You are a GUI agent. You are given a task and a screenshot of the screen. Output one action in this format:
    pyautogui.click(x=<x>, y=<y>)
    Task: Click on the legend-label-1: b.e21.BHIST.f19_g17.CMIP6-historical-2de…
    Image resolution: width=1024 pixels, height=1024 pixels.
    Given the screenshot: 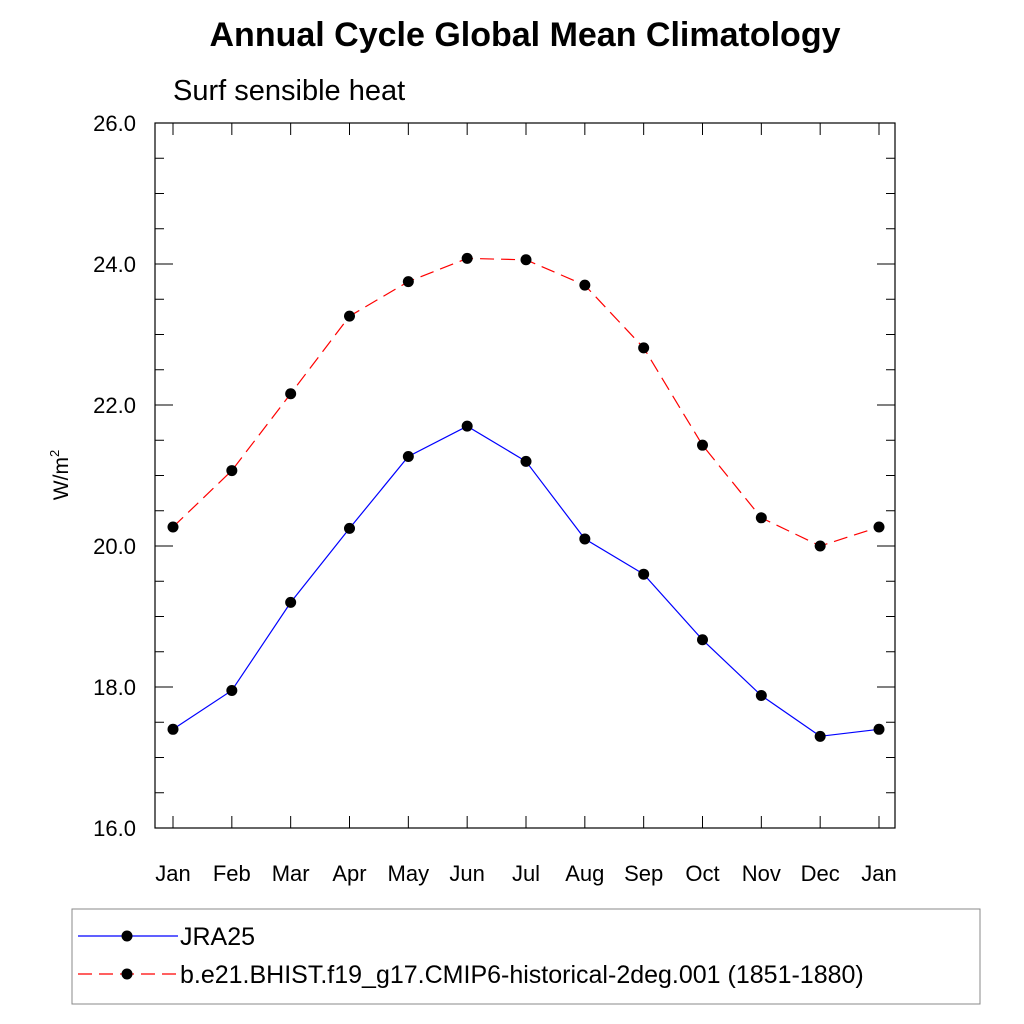 What is the action you would take?
    pyautogui.click(x=522, y=975)
    